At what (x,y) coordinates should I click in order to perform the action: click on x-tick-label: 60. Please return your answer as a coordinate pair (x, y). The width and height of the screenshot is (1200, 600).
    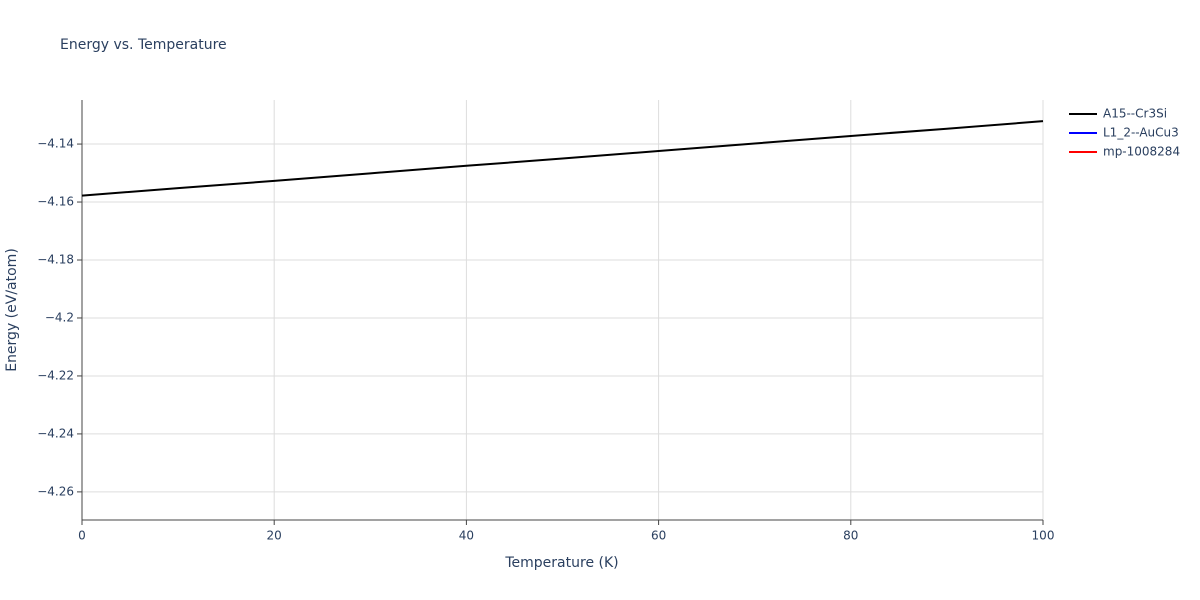
    Looking at the image, I should click on (658, 536).